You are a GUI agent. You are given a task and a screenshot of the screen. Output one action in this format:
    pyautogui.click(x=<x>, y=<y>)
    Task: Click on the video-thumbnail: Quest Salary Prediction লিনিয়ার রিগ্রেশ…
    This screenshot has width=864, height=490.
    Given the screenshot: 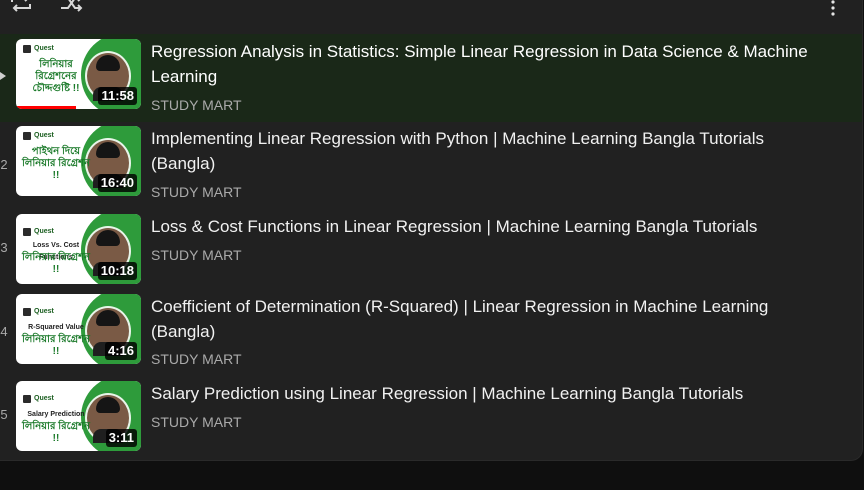 What is the action you would take?
    pyautogui.click(x=78, y=416)
    